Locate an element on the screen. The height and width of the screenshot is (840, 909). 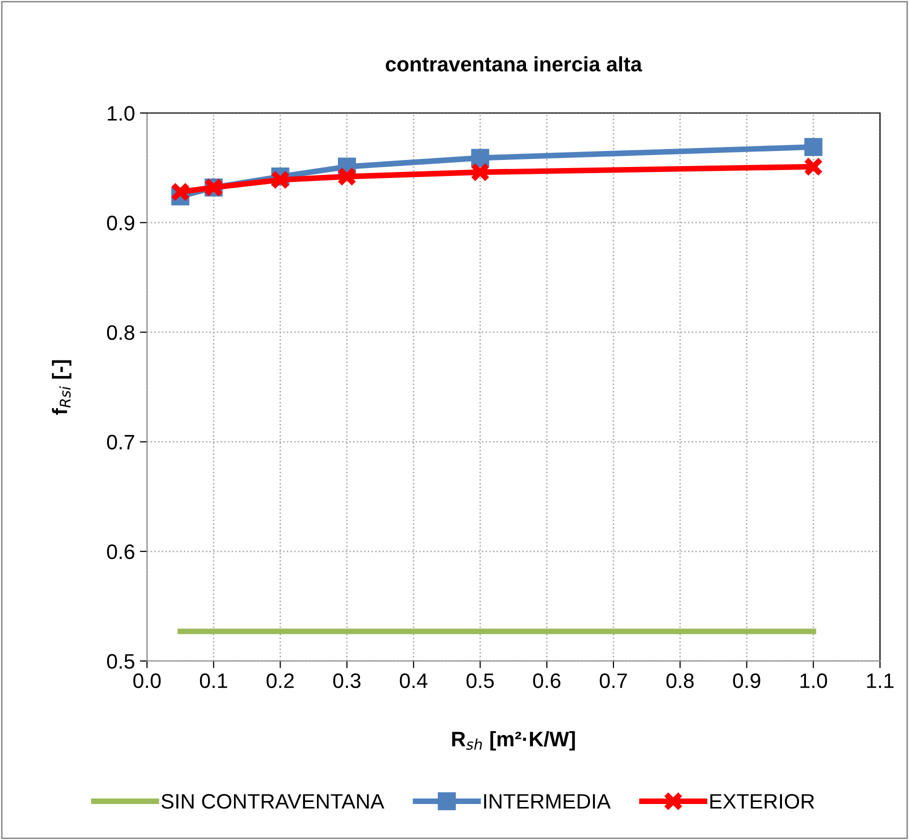
x-tick-label: 0.1 is located at coordinates (214, 680).